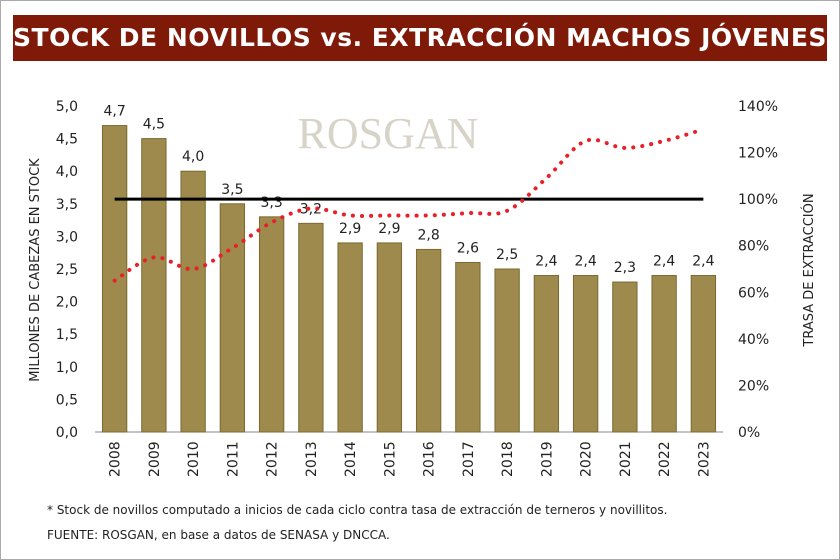 The height and width of the screenshot is (560, 840). I want to click on y-tick-label: 1,0, so click(67, 368).